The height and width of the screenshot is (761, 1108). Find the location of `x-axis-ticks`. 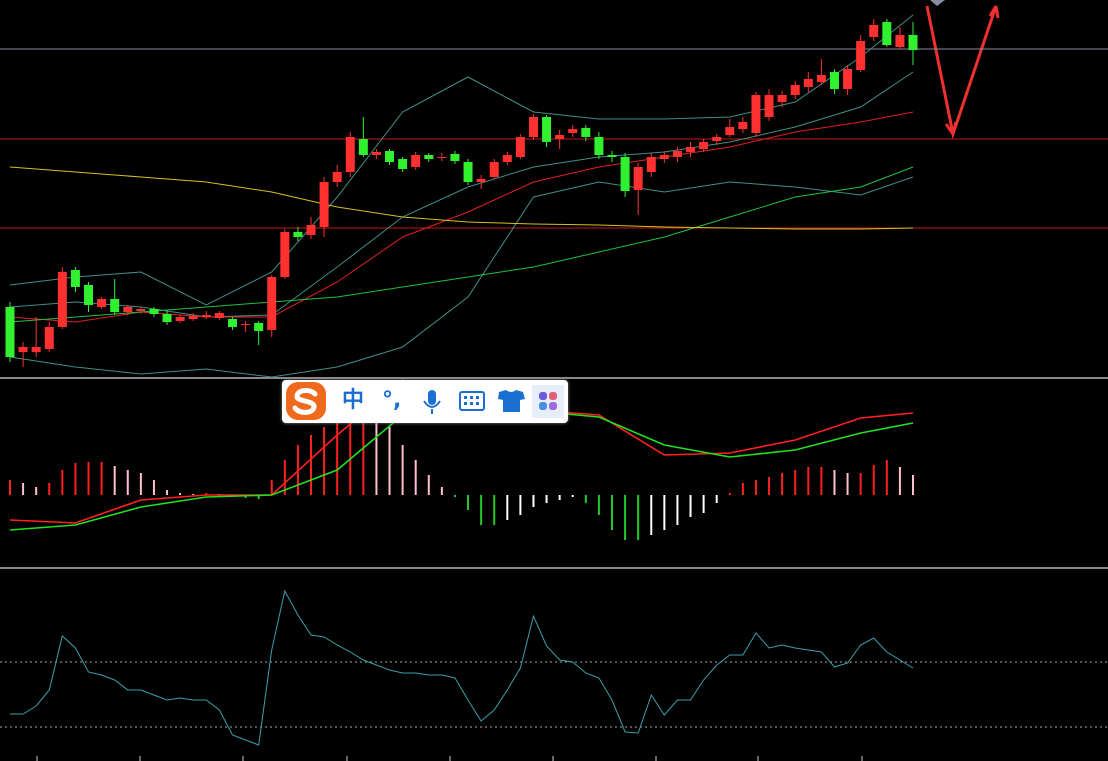

x-axis-ticks is located at coordinates (449, 758).